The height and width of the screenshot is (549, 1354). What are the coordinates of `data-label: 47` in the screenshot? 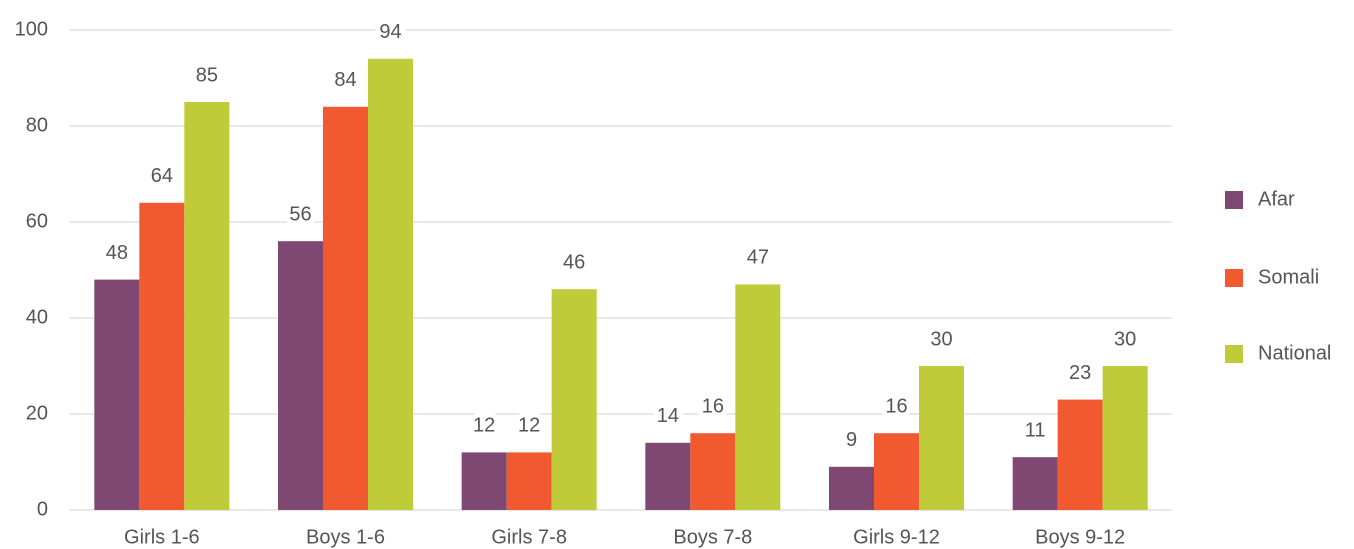 It's located at (758, 258).